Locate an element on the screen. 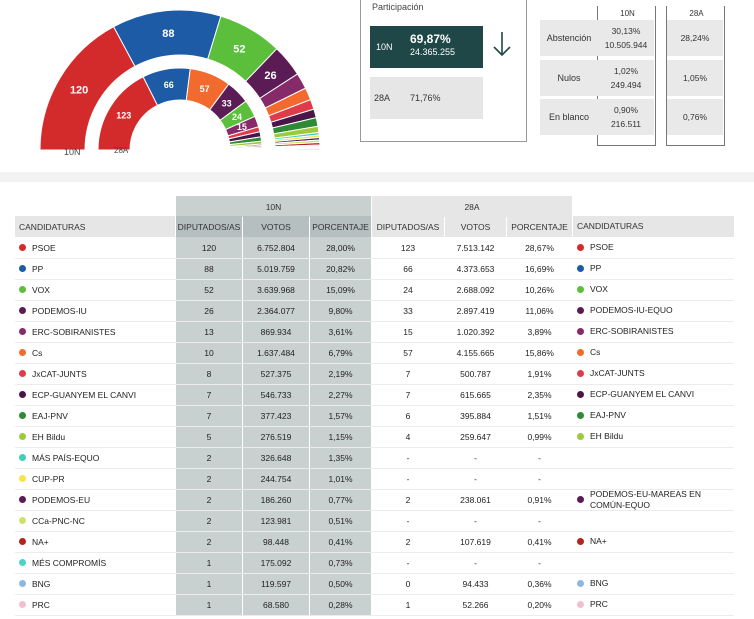 This screenshot has width=754, height=619. candidate-cell: MÁS PAÍS-EQUO is located at coordinates (95, 457).